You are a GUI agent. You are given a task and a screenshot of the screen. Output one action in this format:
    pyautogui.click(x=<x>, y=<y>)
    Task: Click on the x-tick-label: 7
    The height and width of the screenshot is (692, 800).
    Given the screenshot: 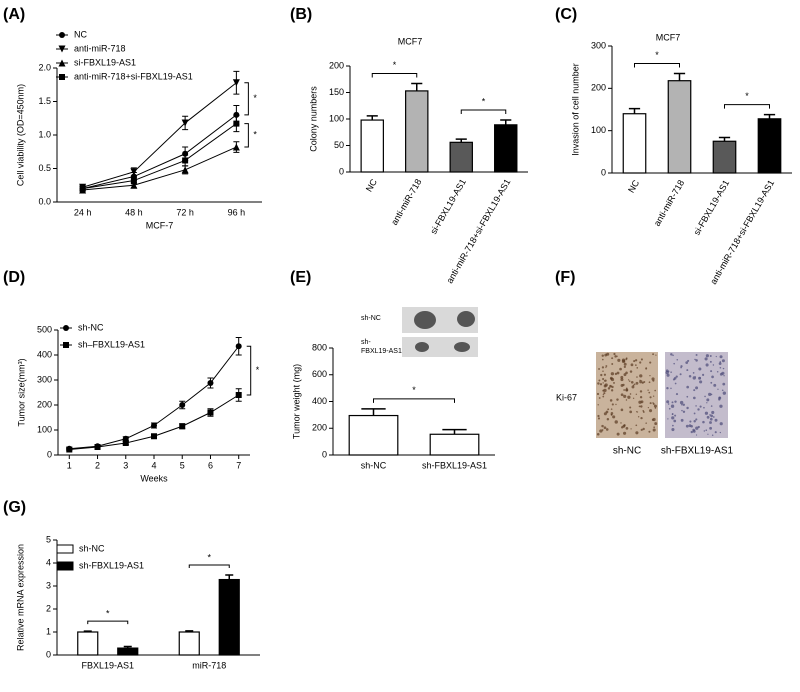 What is the action you would take?
    pyautogui.click(x=238, y=465)
    